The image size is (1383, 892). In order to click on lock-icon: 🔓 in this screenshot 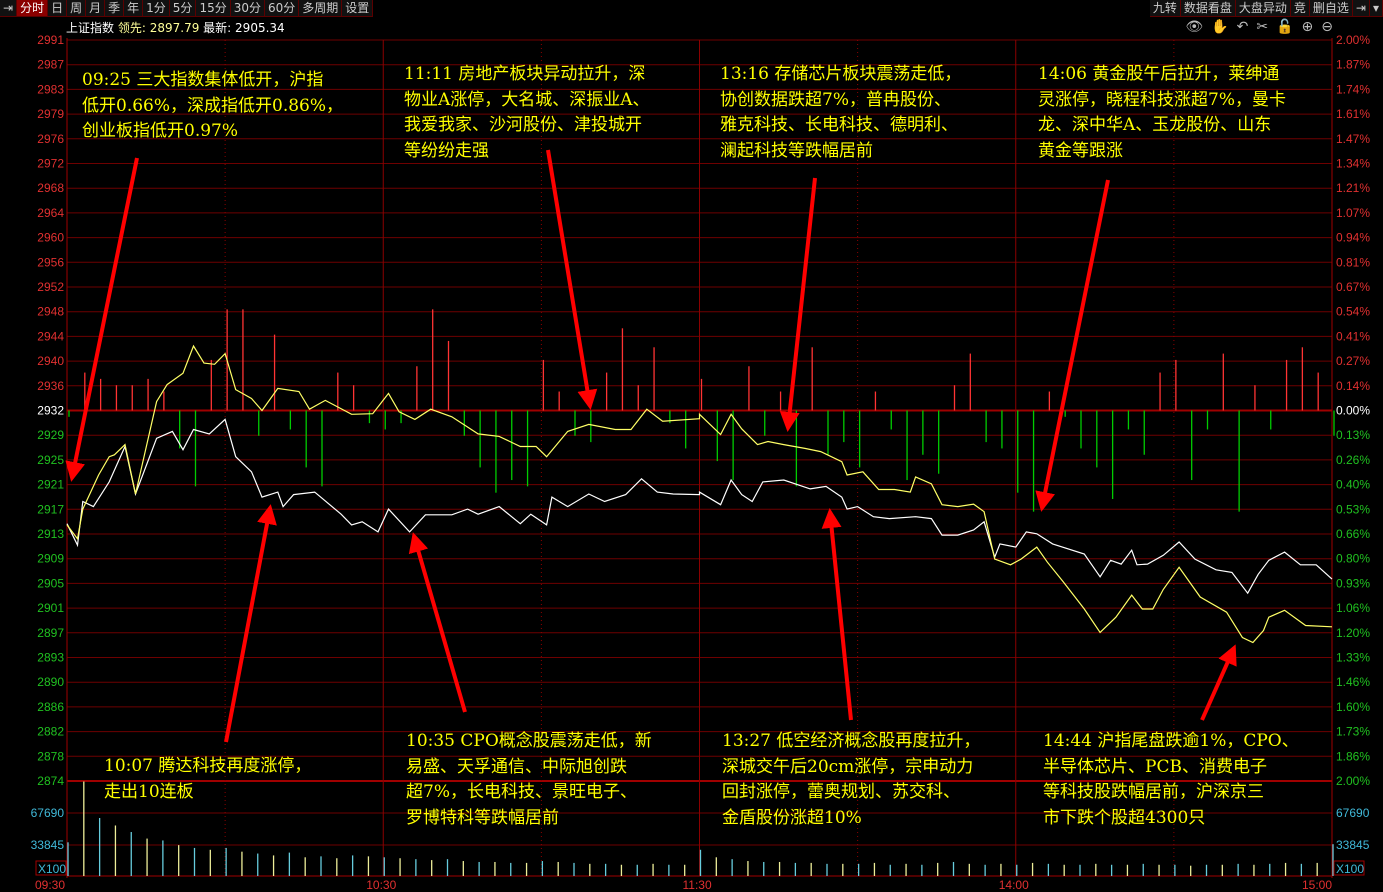, I will do `click(1285, 27)`.